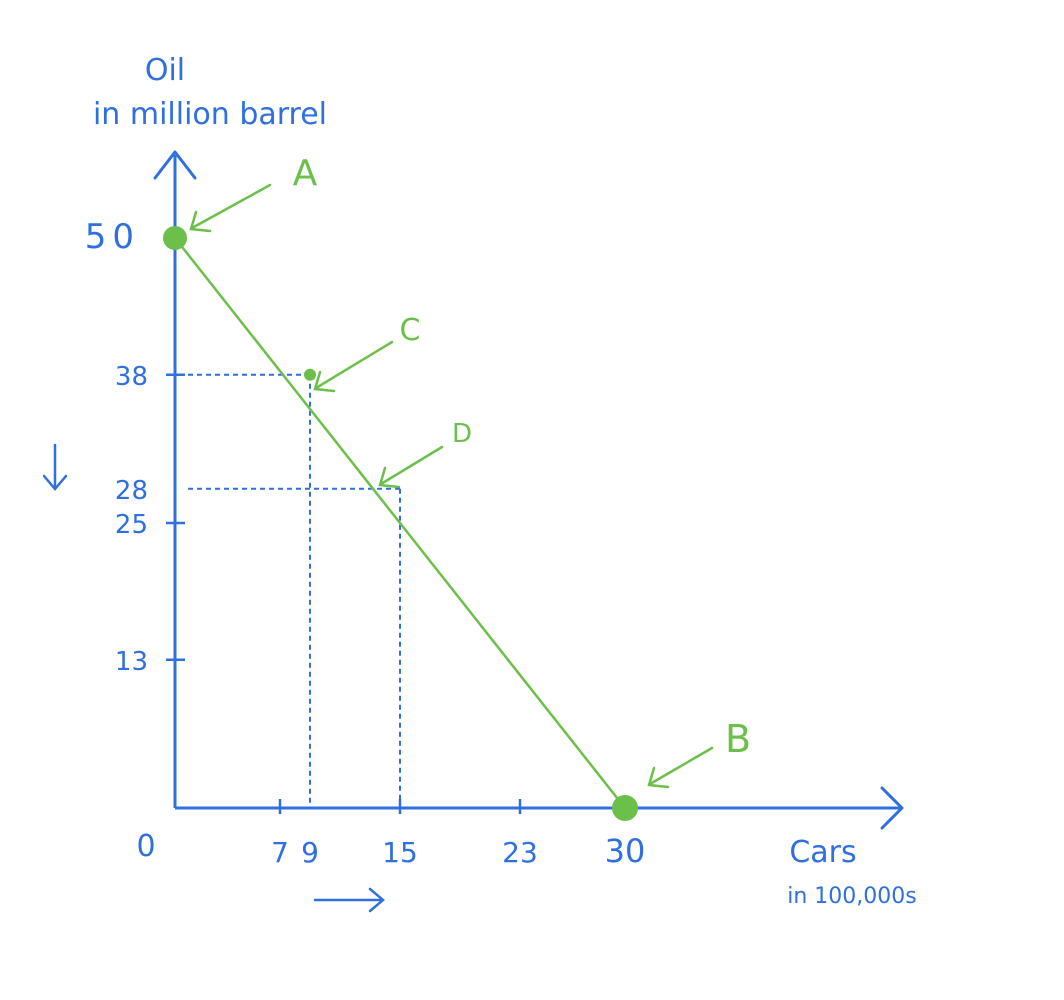 Image resolution: width=1064 pixels, height=1000 pixels. Describe the element at coordinates (520, 852) in the screenshot. I see `x-tick-label: 23` at that location.